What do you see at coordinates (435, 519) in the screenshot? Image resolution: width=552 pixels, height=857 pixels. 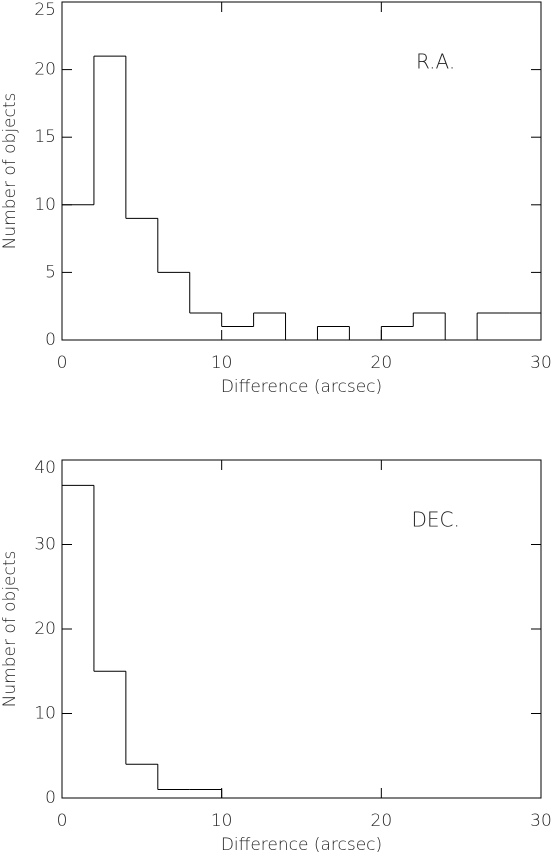 I see `annotation: DEC.` at bounding box center [435, 519].